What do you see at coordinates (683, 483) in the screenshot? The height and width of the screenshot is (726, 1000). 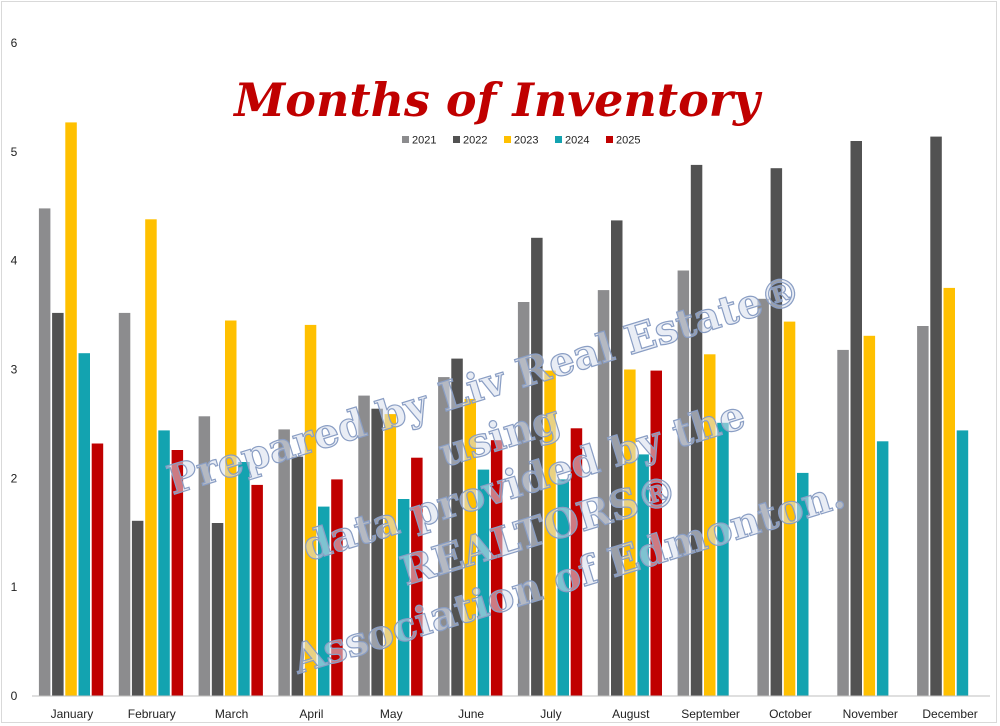 I see `bar-2021-september` at bounding box center [683, 483].